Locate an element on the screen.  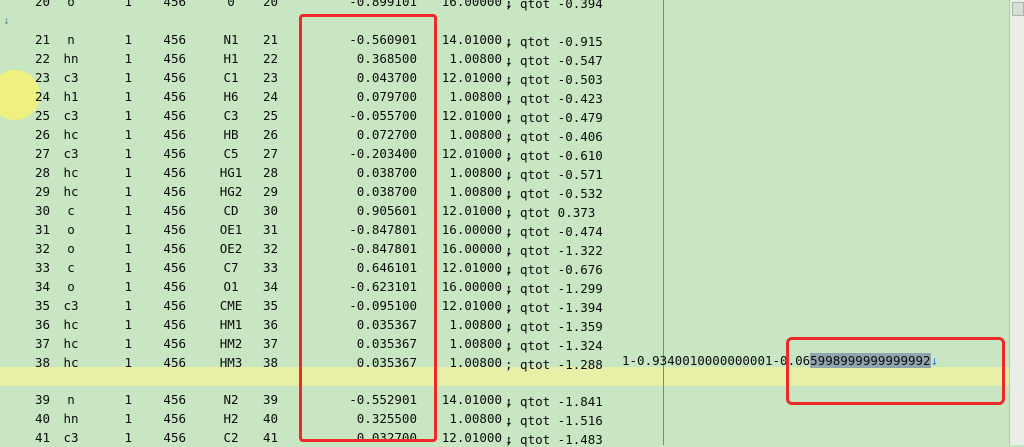
atom-mass: 16.00000 is located at coordinates (471, 4).